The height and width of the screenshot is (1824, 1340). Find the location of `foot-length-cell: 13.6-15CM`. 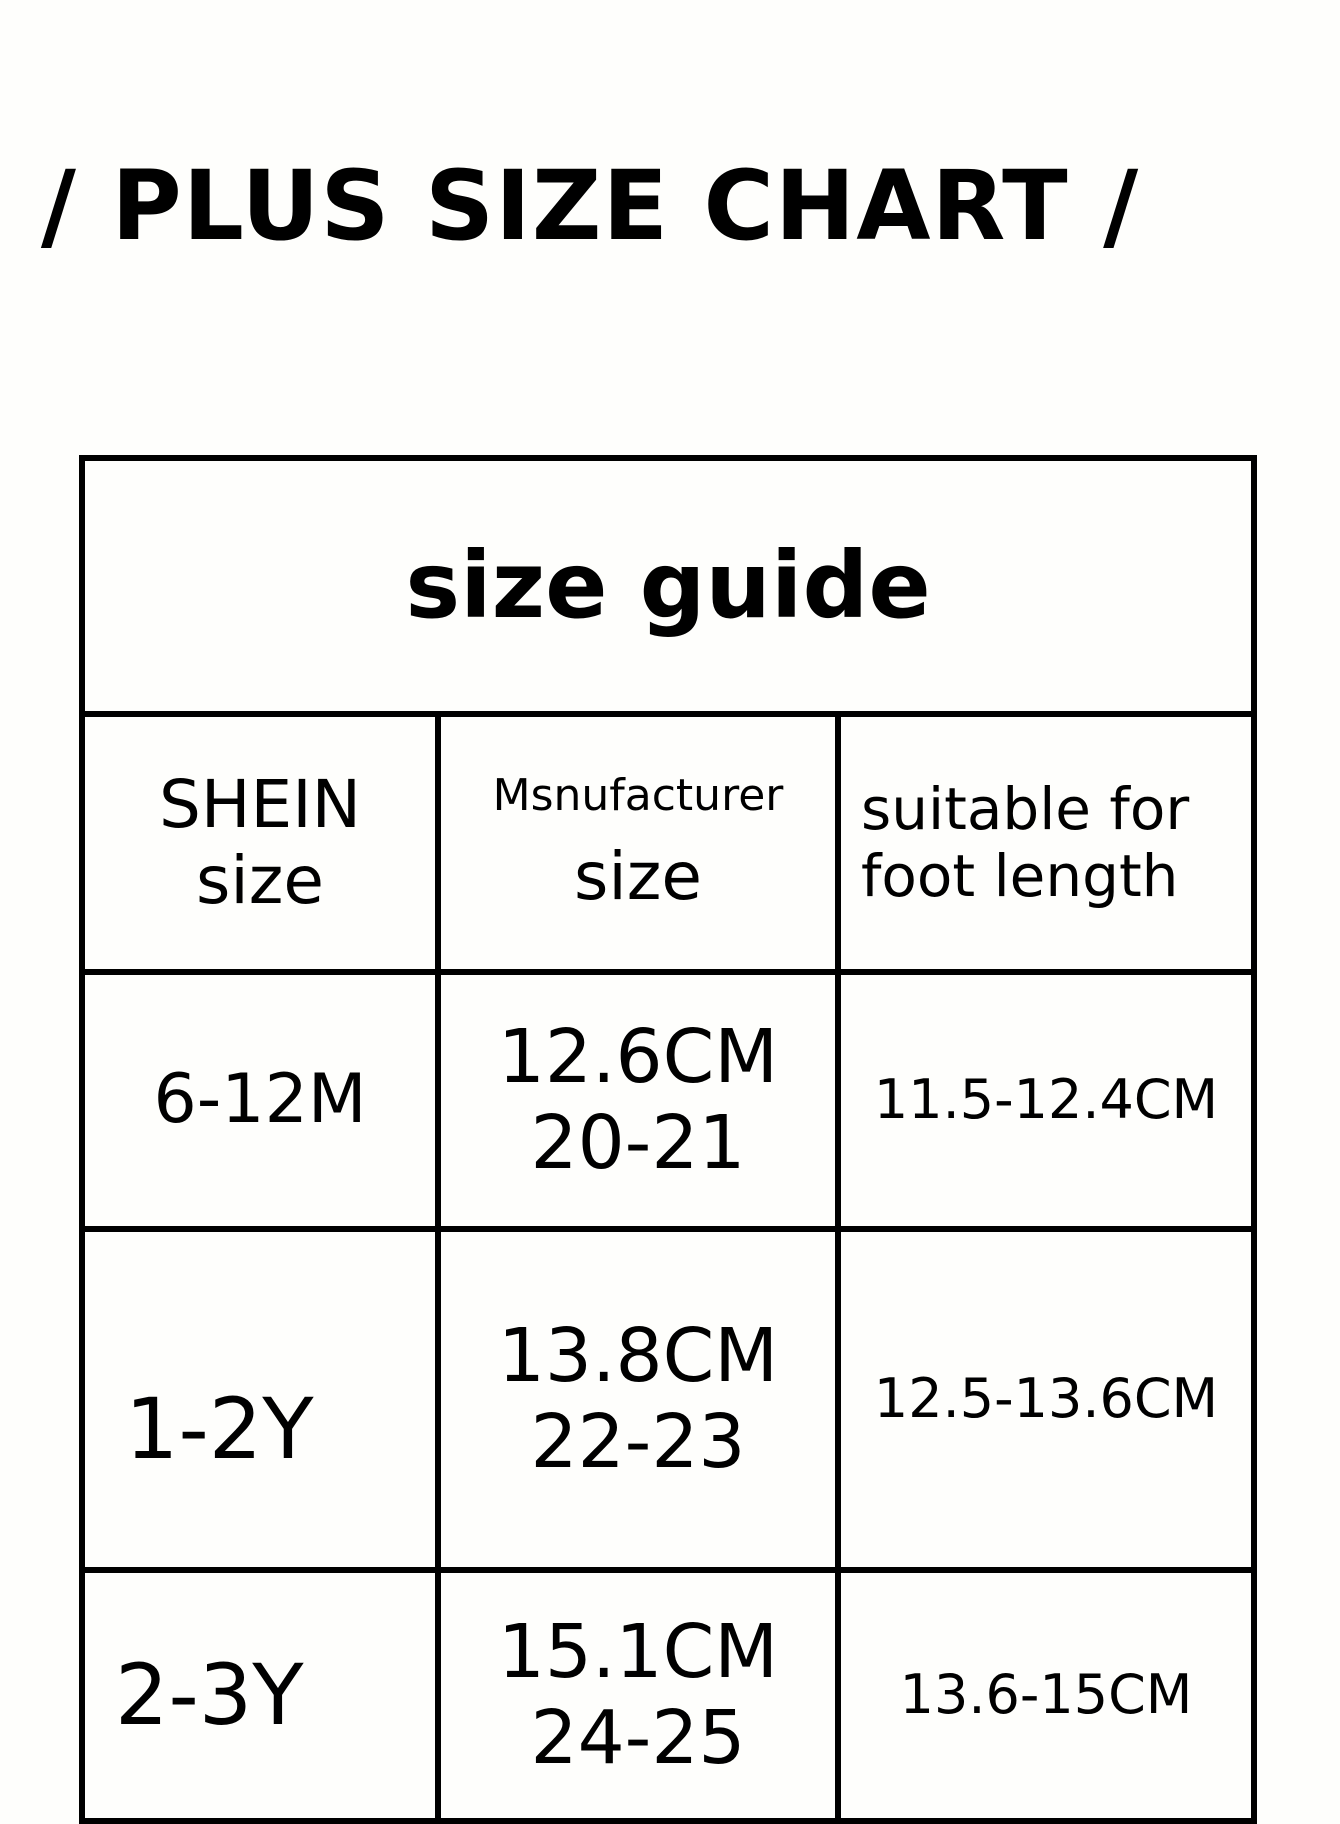

foot-length-cell: 13.6-15CM is located at coordinates (1046, 1695).